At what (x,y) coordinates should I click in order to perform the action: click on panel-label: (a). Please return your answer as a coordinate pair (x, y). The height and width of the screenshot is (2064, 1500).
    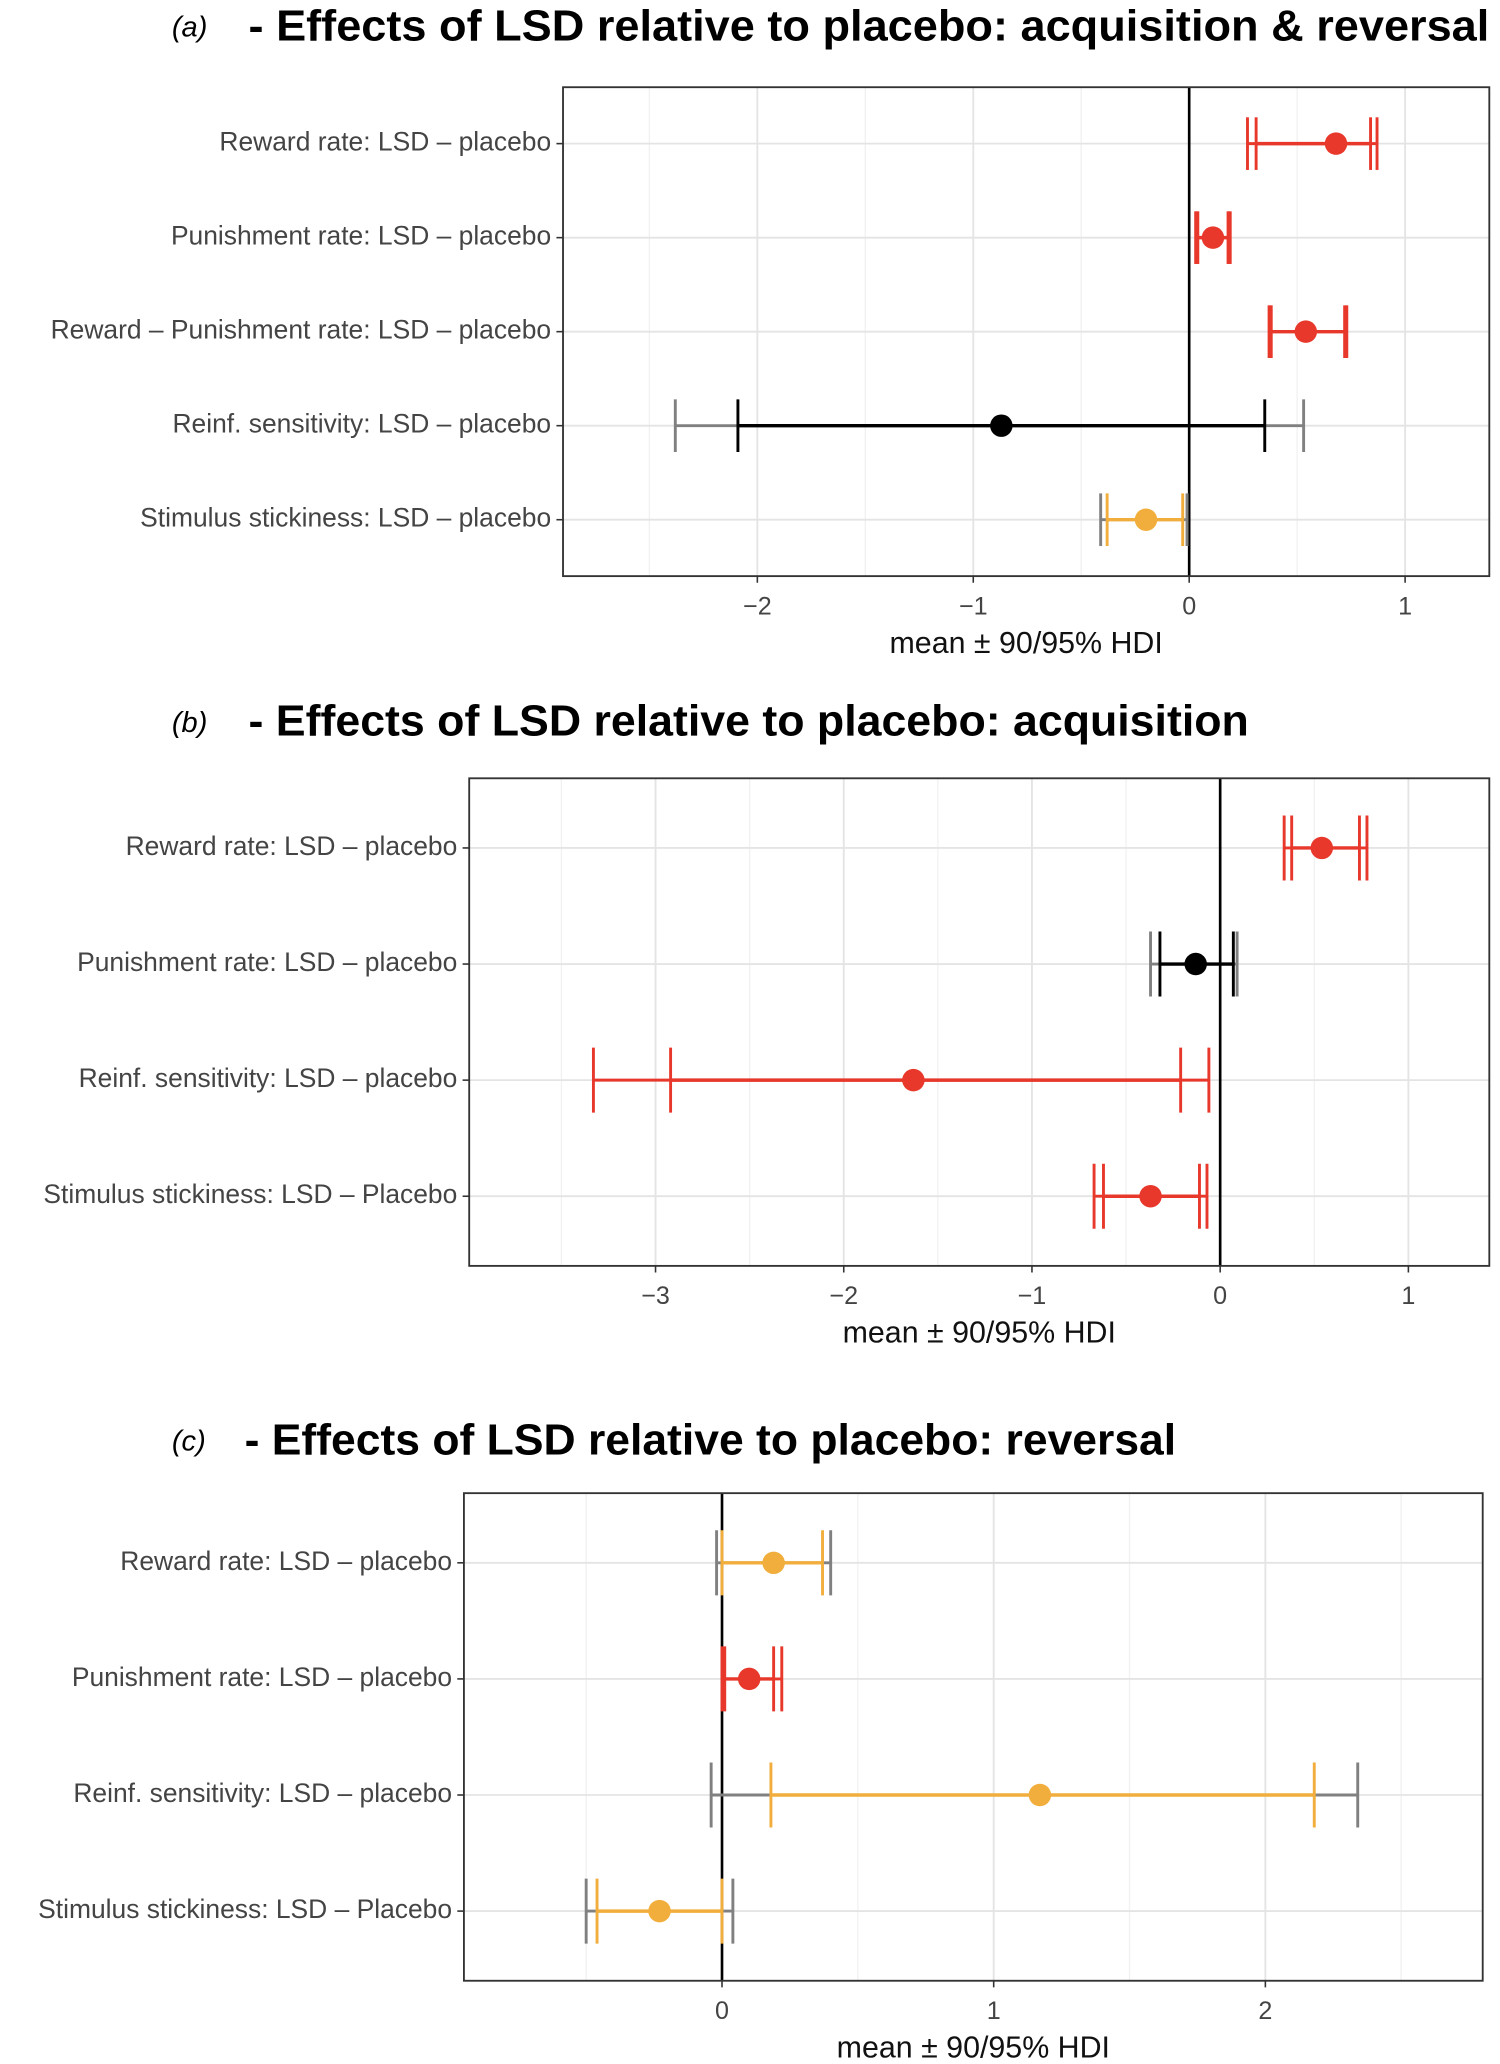
    Looking at the image, I should click on (190, 28).